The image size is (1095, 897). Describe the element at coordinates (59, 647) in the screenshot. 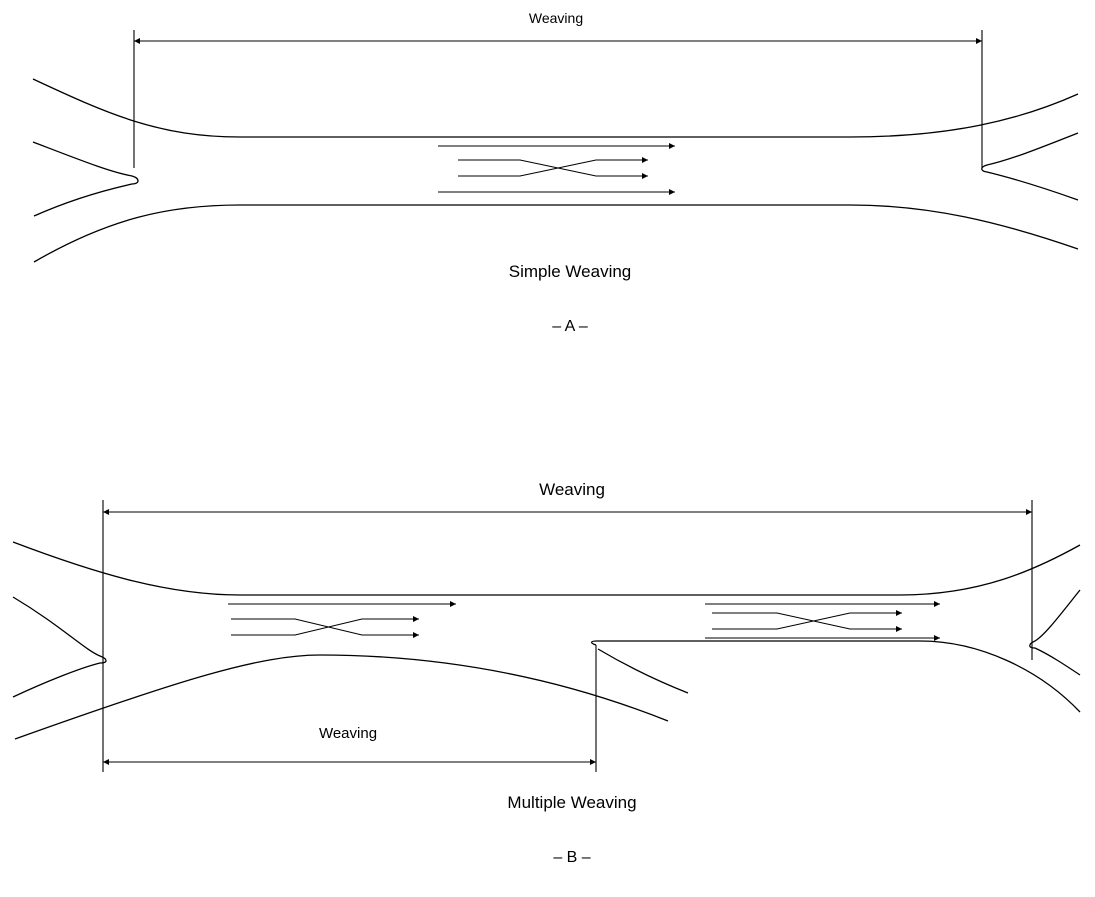

I see `left-gore-b` at that location.